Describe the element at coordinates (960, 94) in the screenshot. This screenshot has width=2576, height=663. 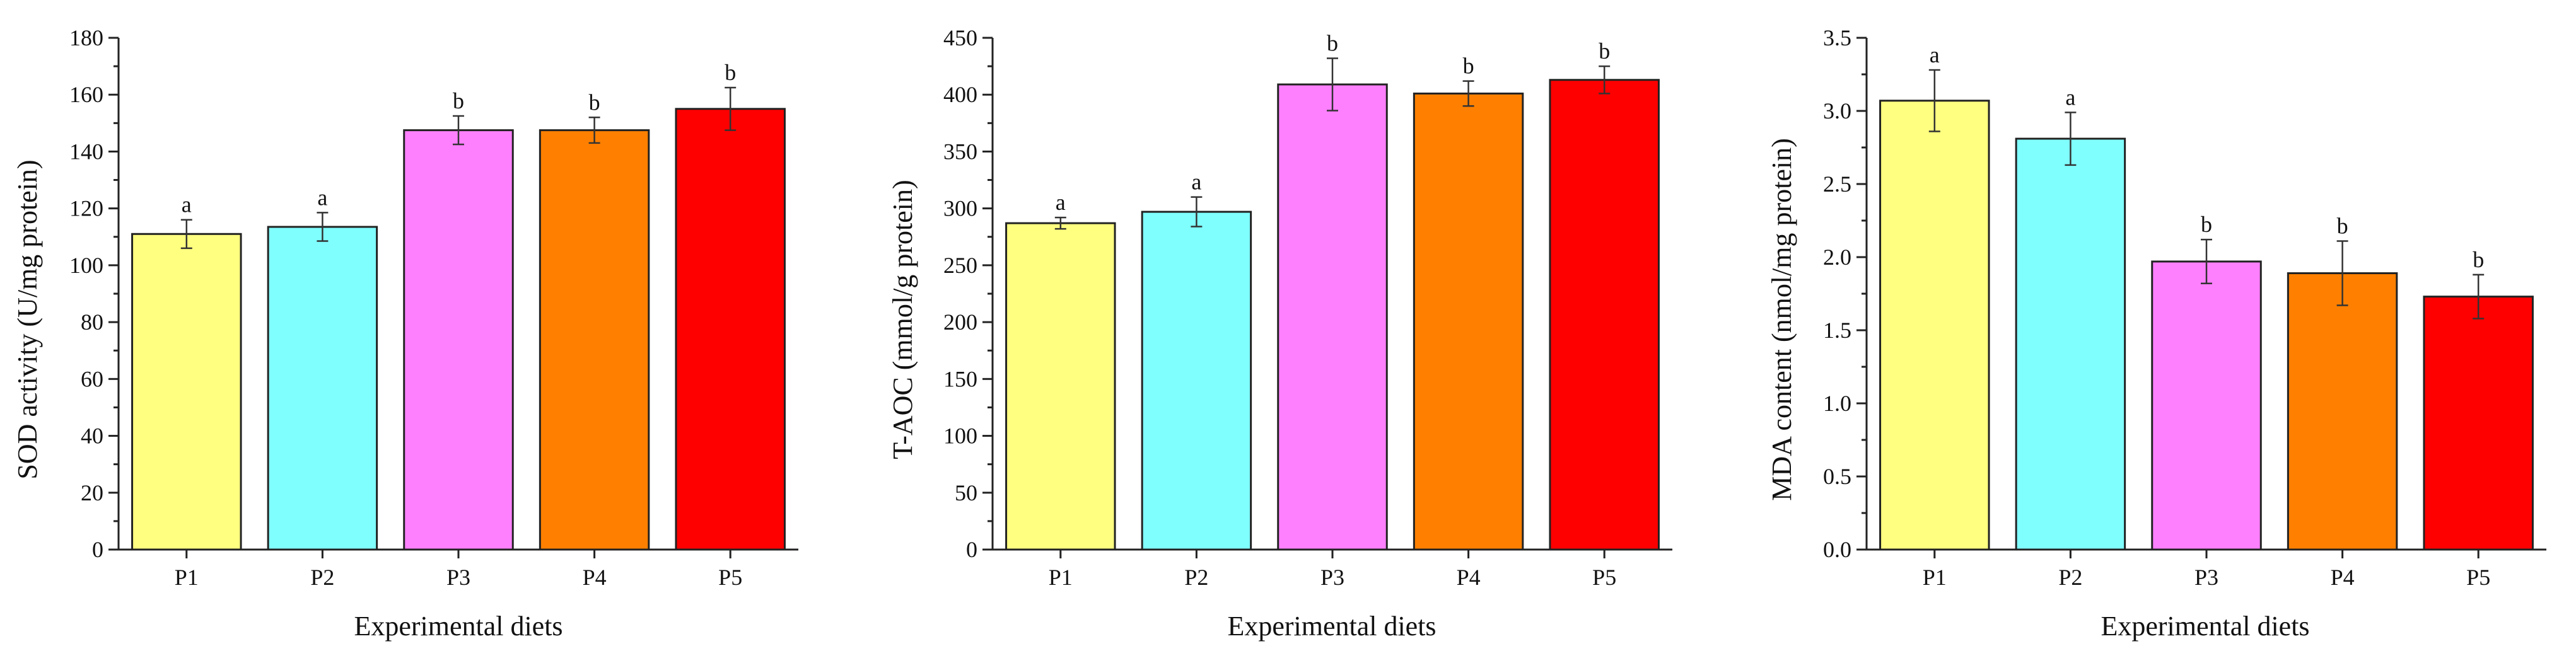
I see `t-aoc-y-tick-label-8: 400` at that location.